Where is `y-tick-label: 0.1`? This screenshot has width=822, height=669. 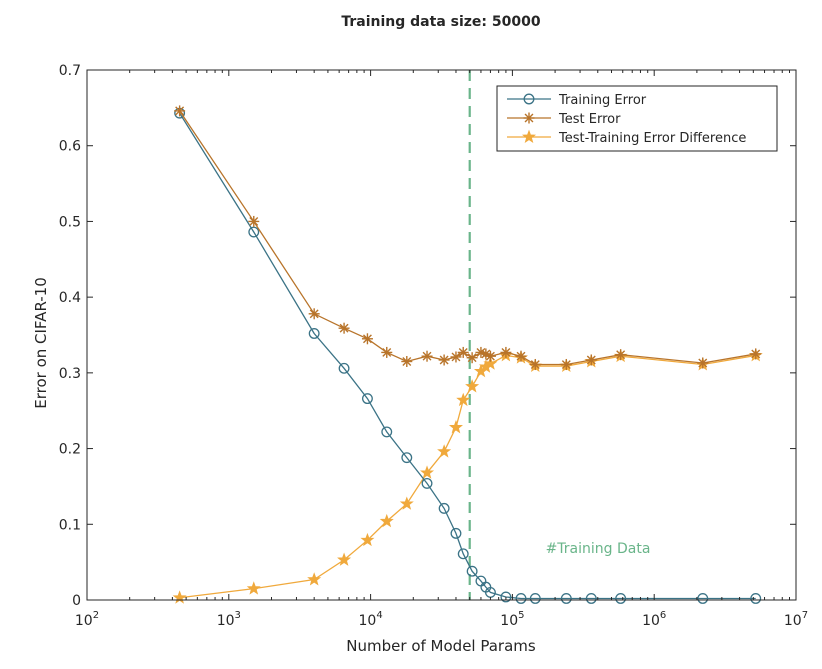
y-tick-label: 0.1 is located at coordinates (70, 525).